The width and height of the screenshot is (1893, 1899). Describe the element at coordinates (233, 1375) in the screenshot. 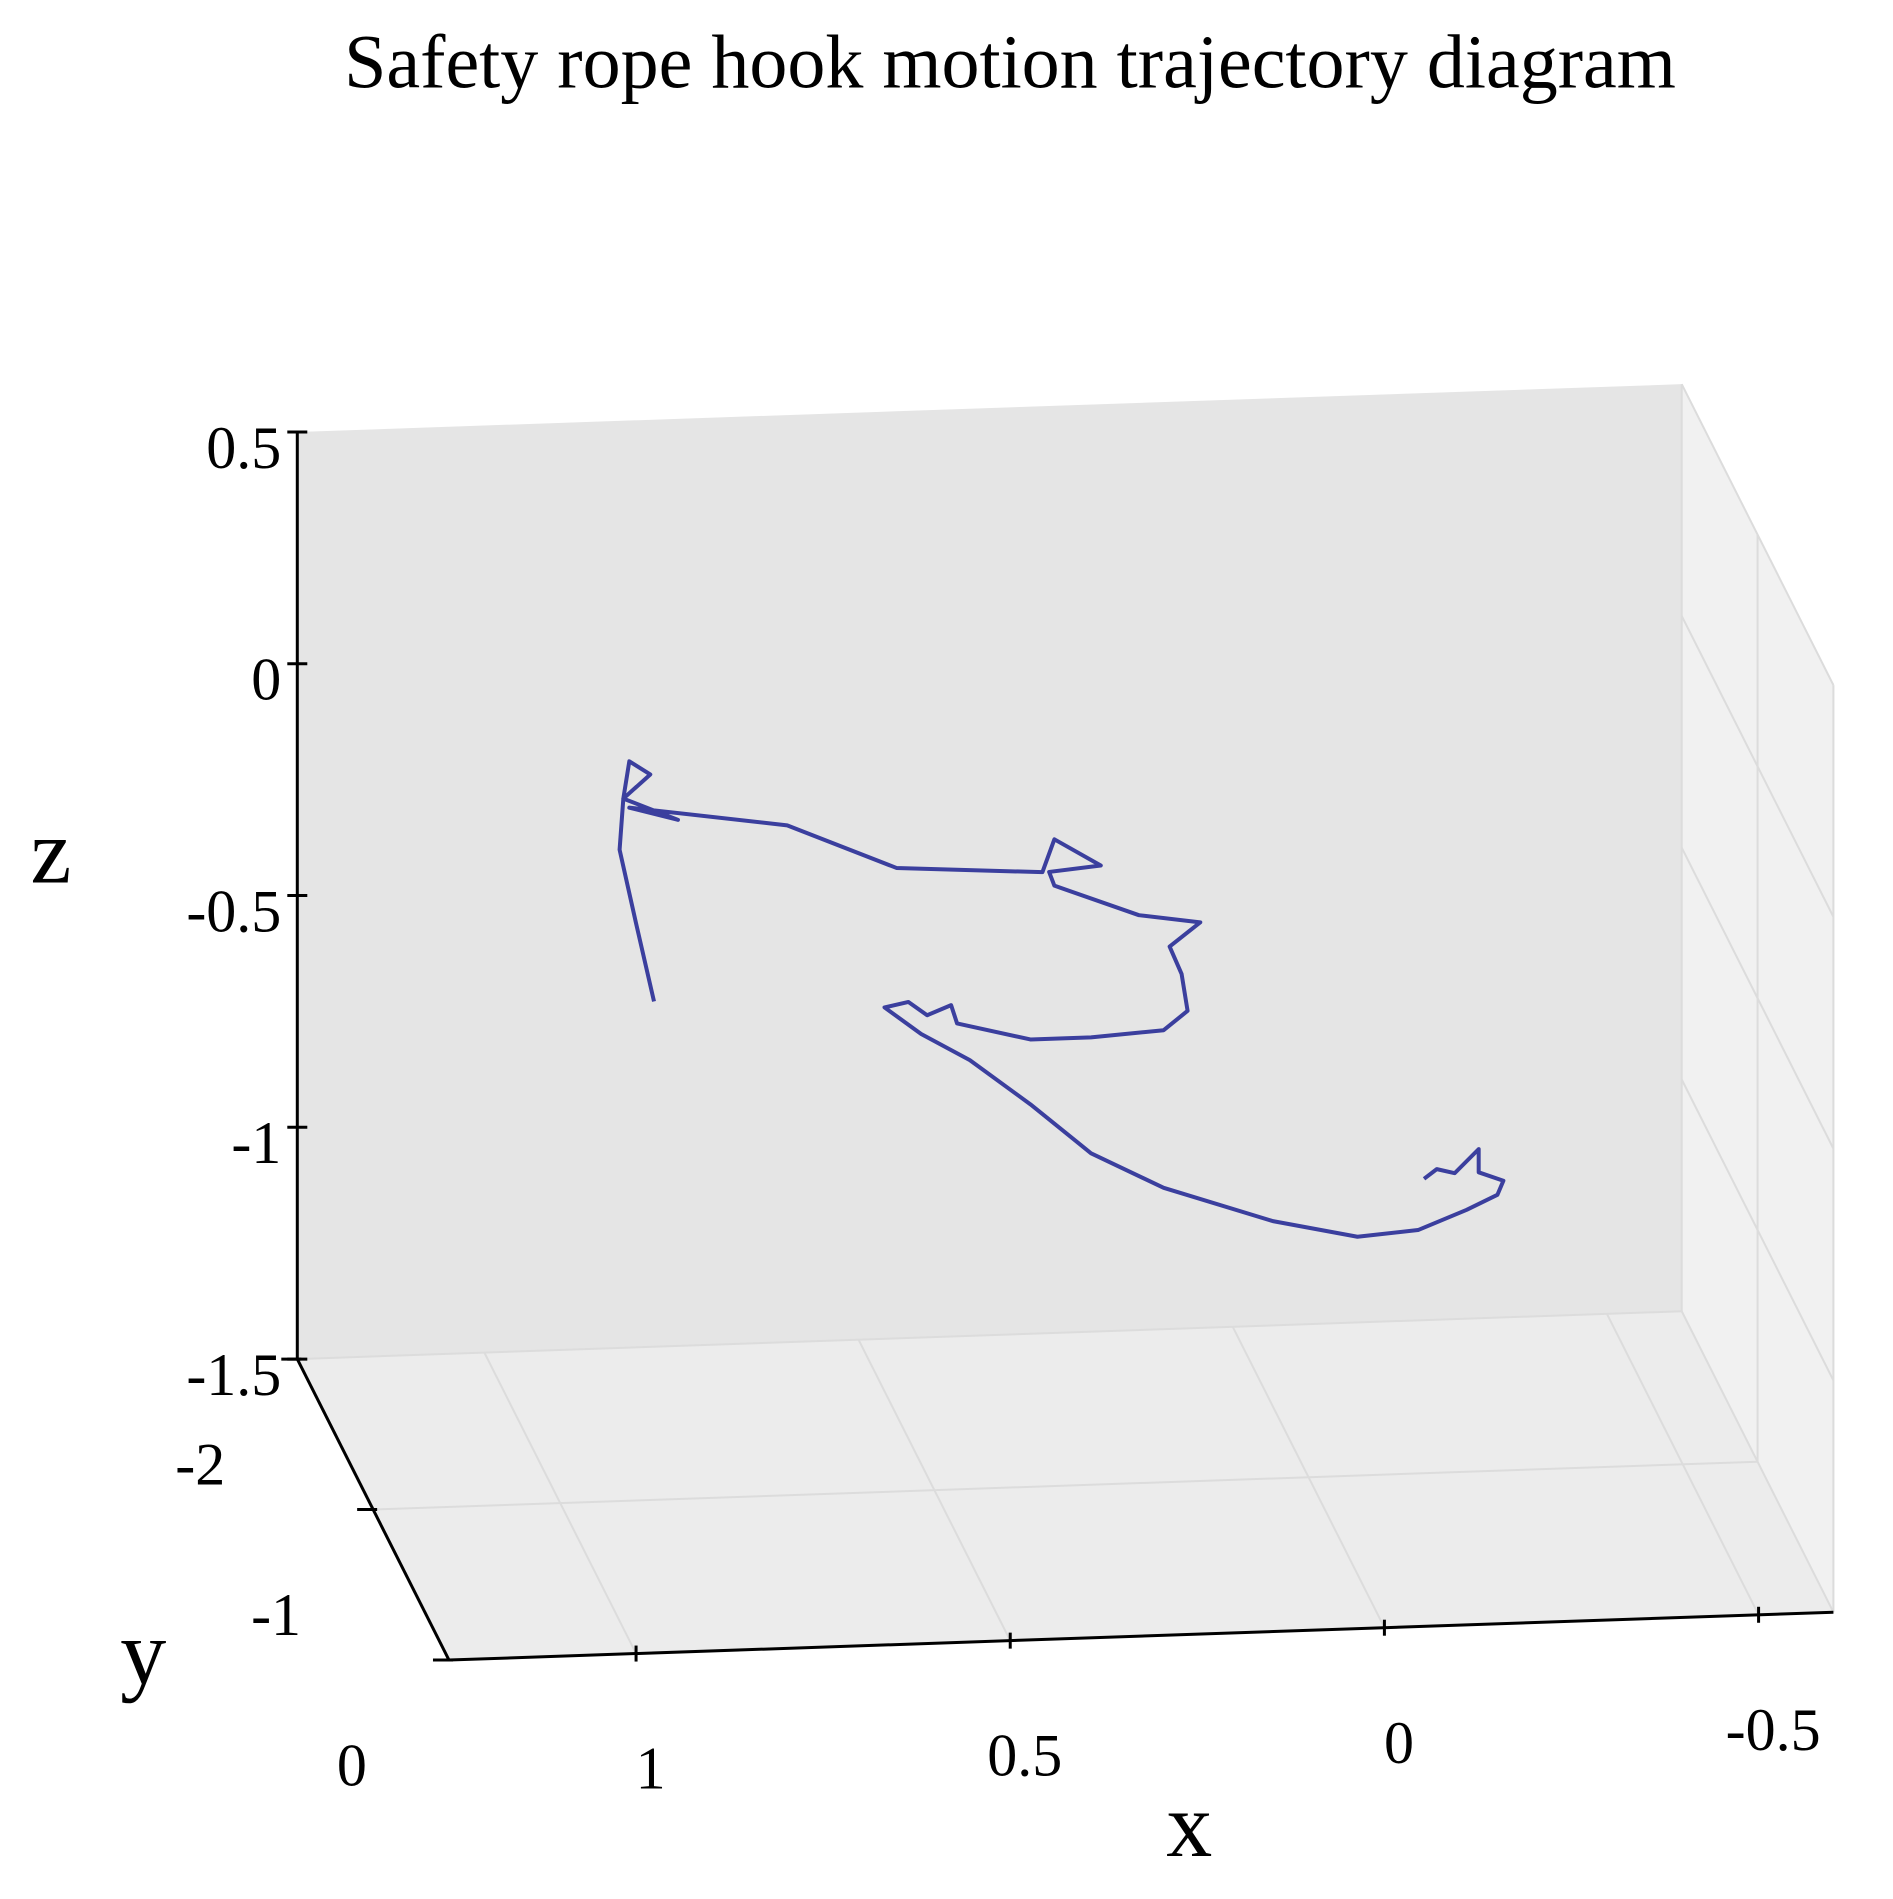

I see `z-tick-label: -1.5` at that location.